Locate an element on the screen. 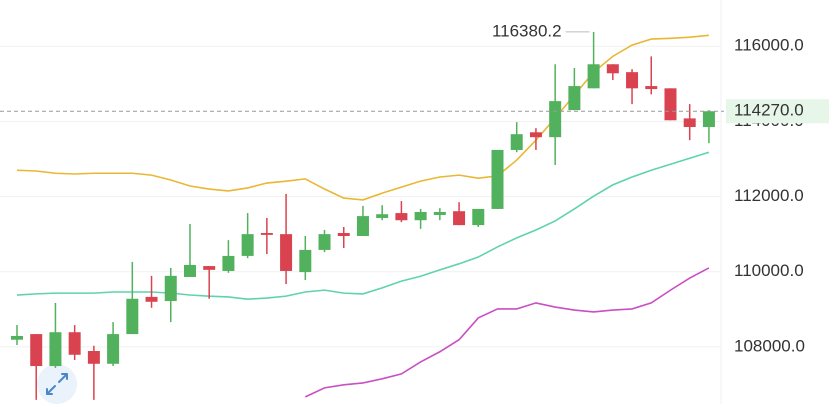 This screenshot has width=829, height=404. expand-icon is located at coordinates (57, 384).